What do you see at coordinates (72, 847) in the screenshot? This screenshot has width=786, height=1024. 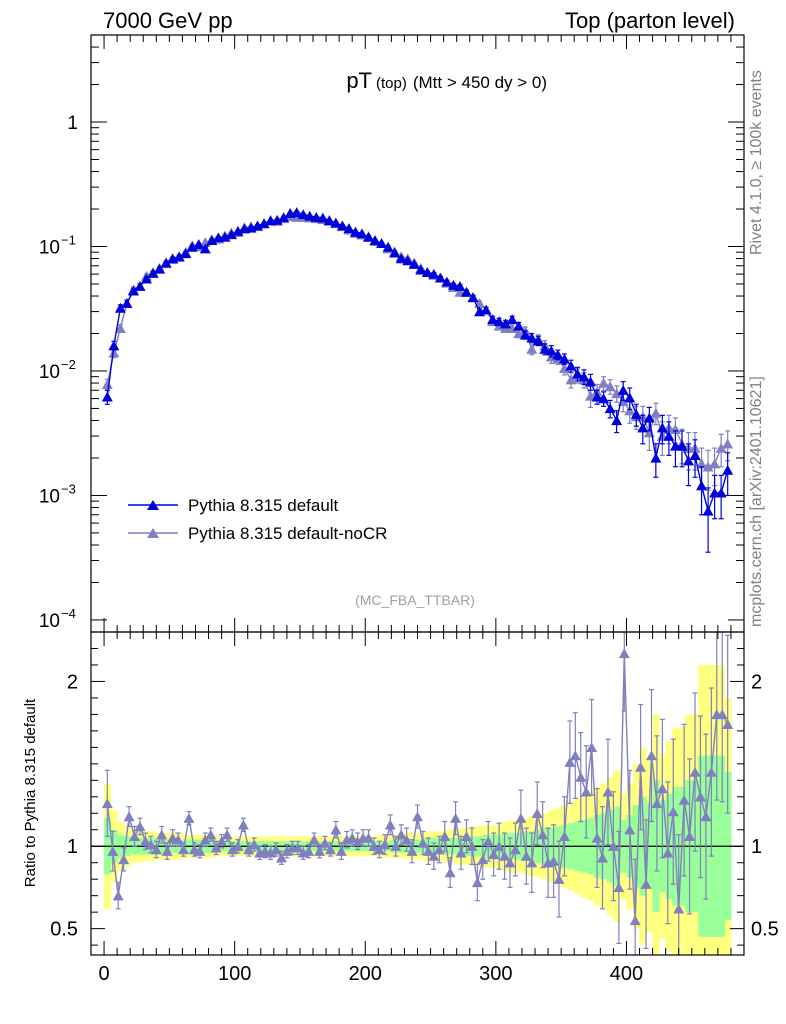 I see `ratio-y-tick-label: 1` at bounding box center [72, 847].